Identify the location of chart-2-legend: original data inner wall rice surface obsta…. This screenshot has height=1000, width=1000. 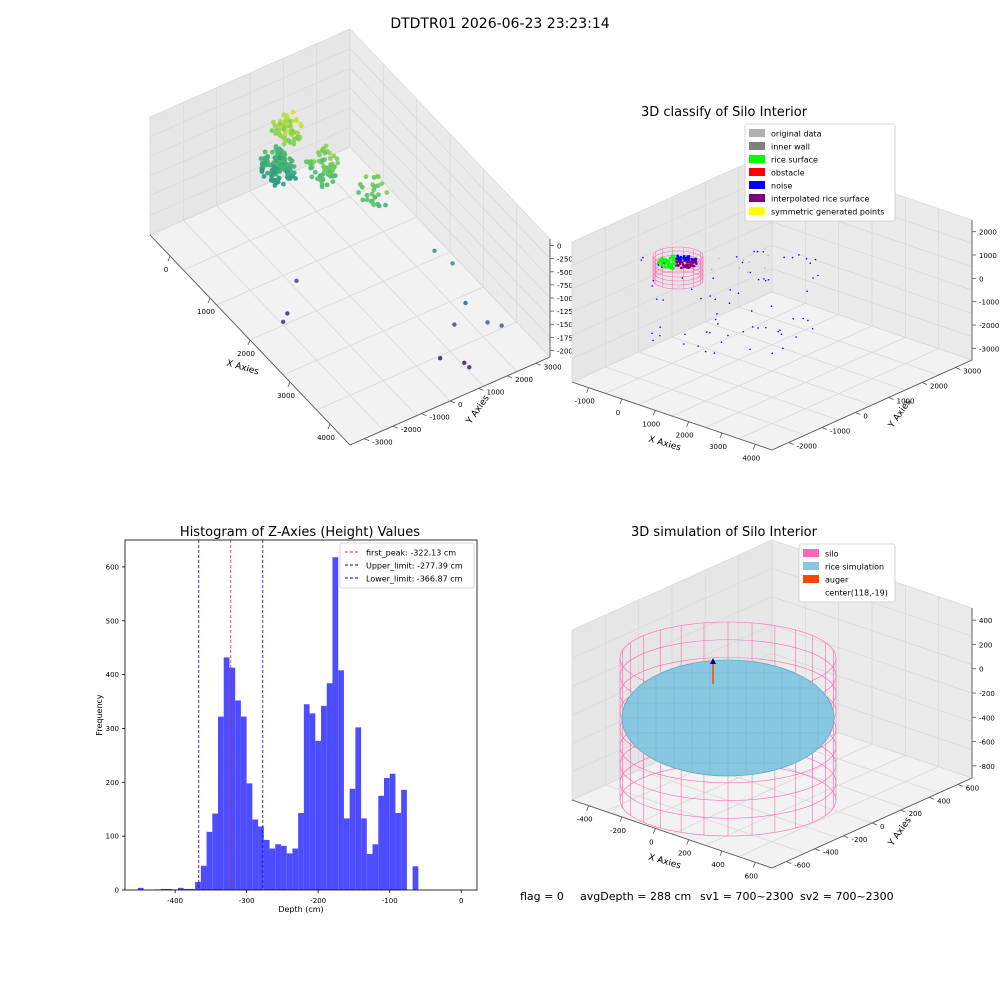
(820, 172).